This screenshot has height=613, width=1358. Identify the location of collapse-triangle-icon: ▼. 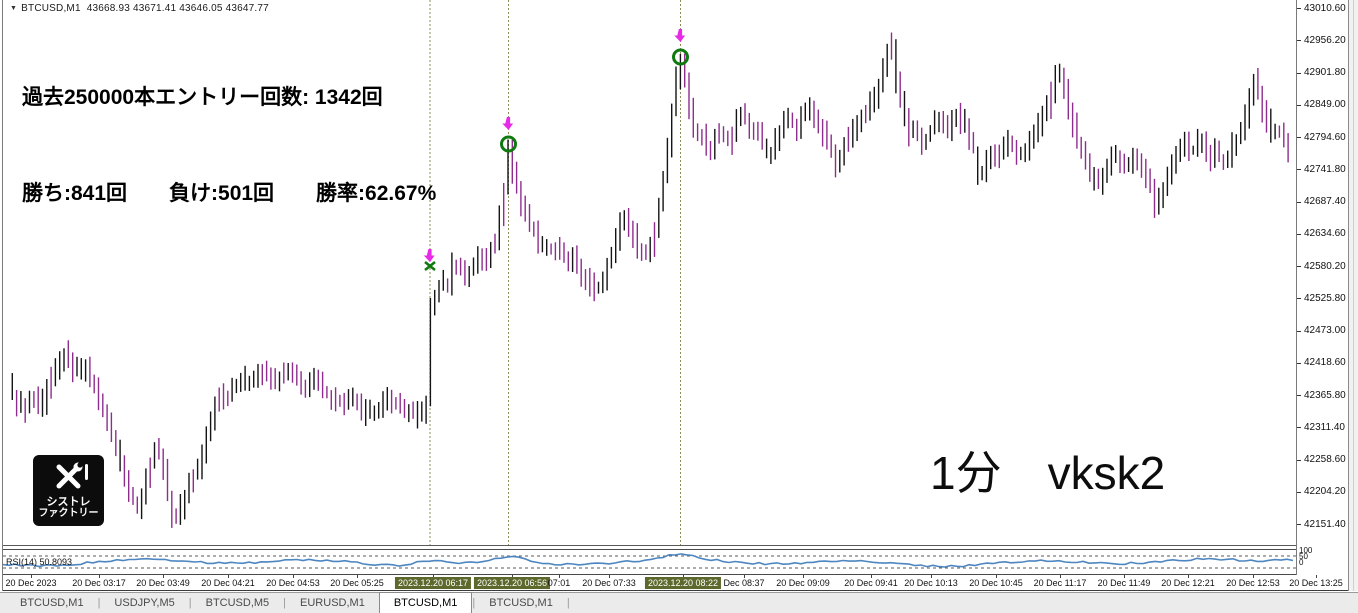
(14, 8).